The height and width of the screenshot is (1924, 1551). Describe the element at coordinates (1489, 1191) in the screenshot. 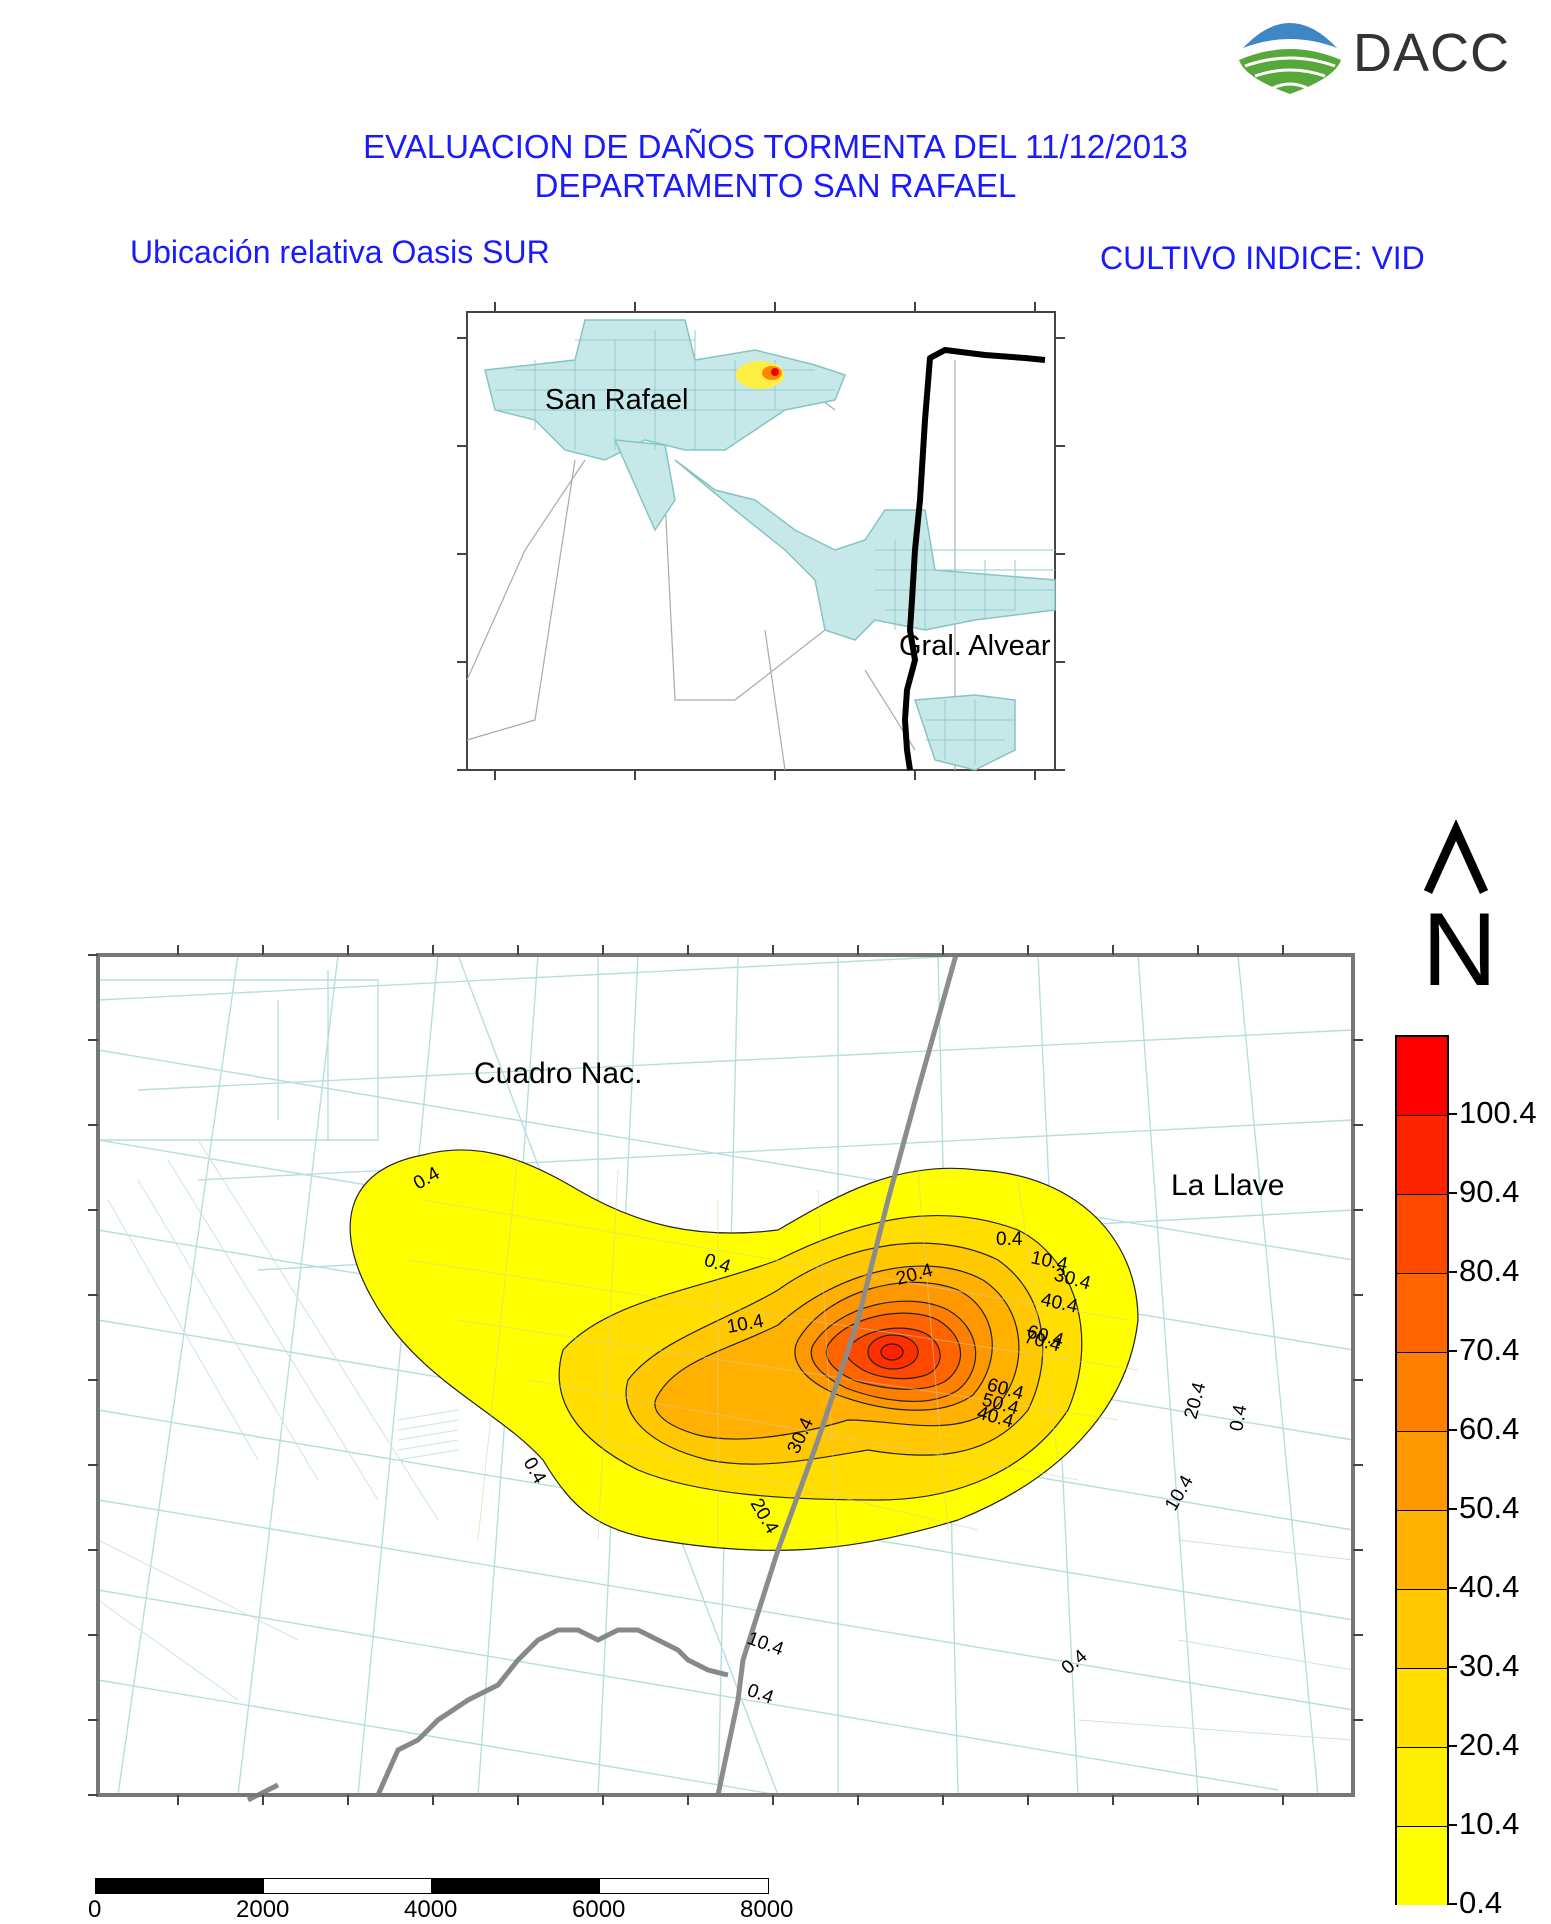

I see `legend-label: 90.4` at that location.